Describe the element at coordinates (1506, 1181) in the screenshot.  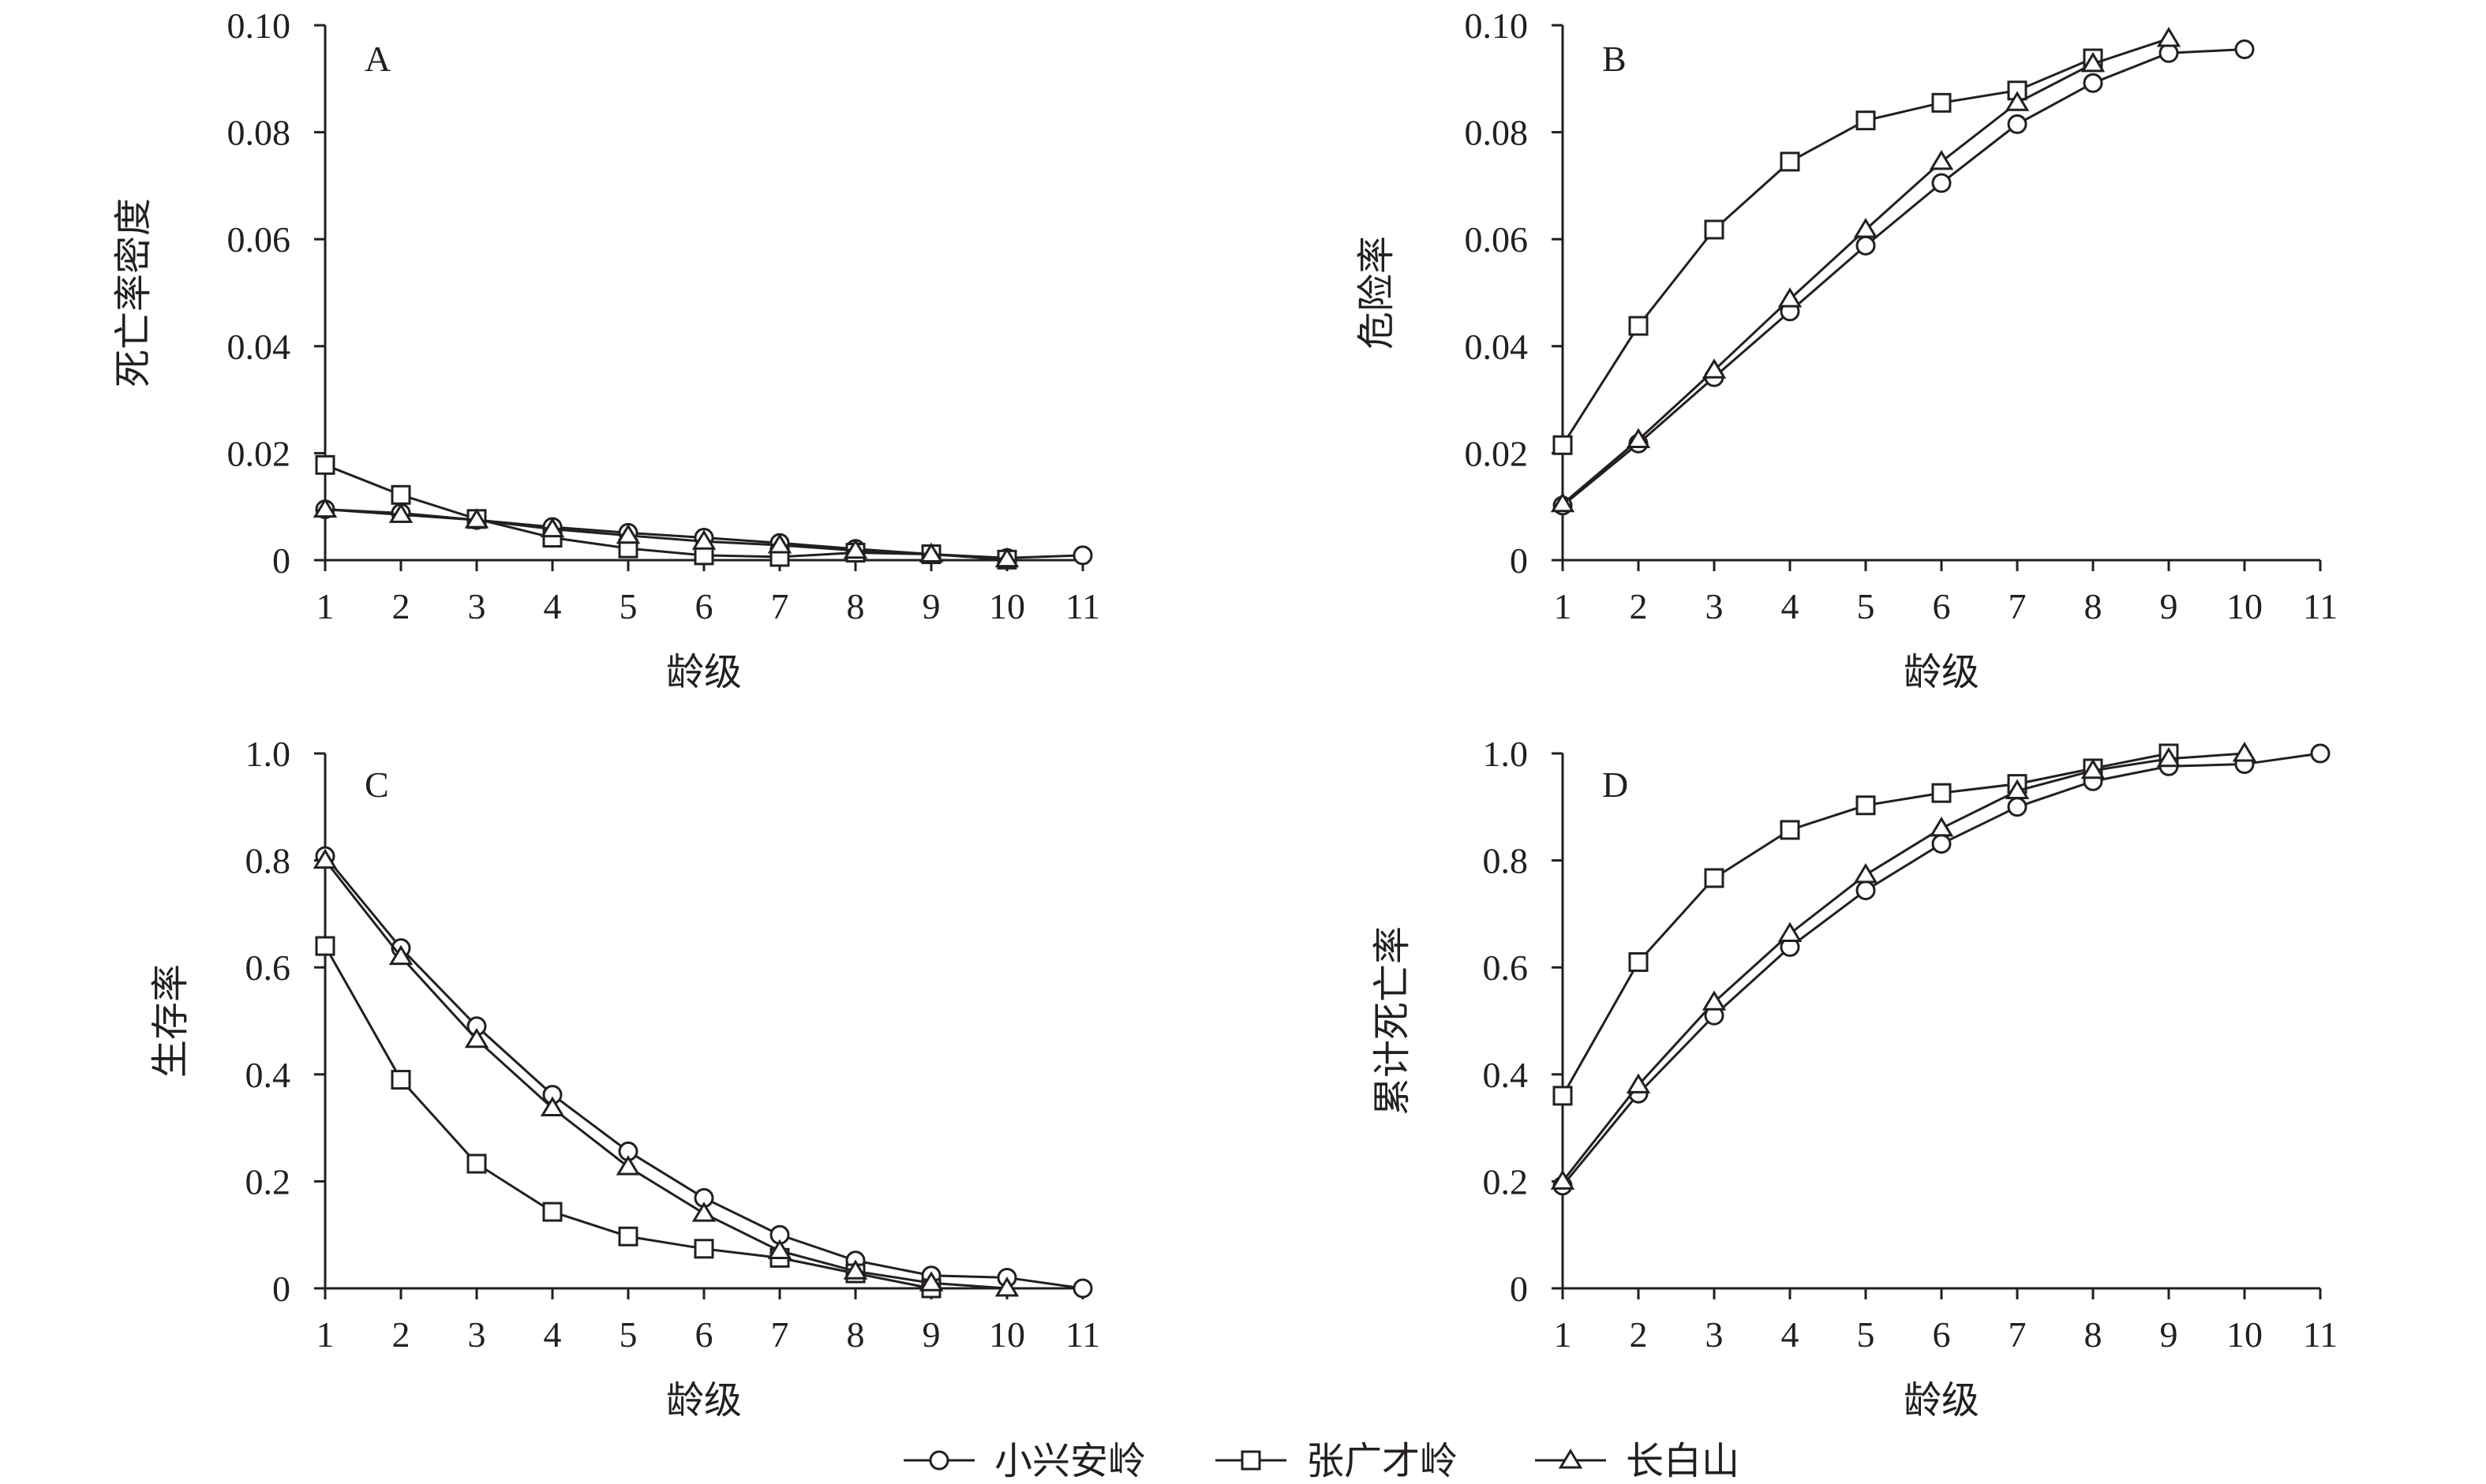
I see `y-tick-label: 0.2` at that location.